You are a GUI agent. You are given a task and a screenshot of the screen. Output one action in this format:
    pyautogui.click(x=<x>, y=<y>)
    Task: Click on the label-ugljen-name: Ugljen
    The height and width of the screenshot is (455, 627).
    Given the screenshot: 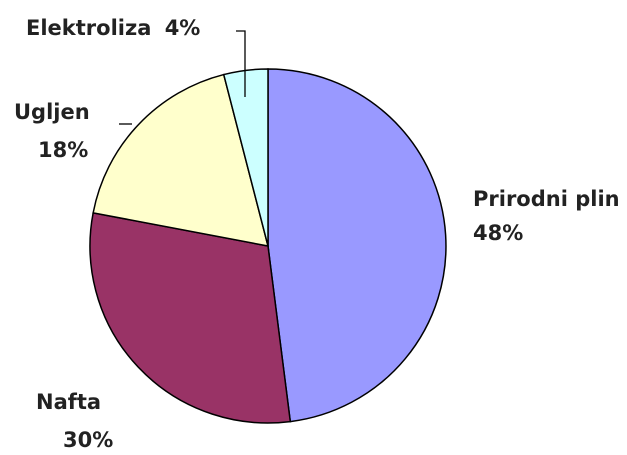 What is the action you would take?
    pyautogui.click(x=52, y=112)
    